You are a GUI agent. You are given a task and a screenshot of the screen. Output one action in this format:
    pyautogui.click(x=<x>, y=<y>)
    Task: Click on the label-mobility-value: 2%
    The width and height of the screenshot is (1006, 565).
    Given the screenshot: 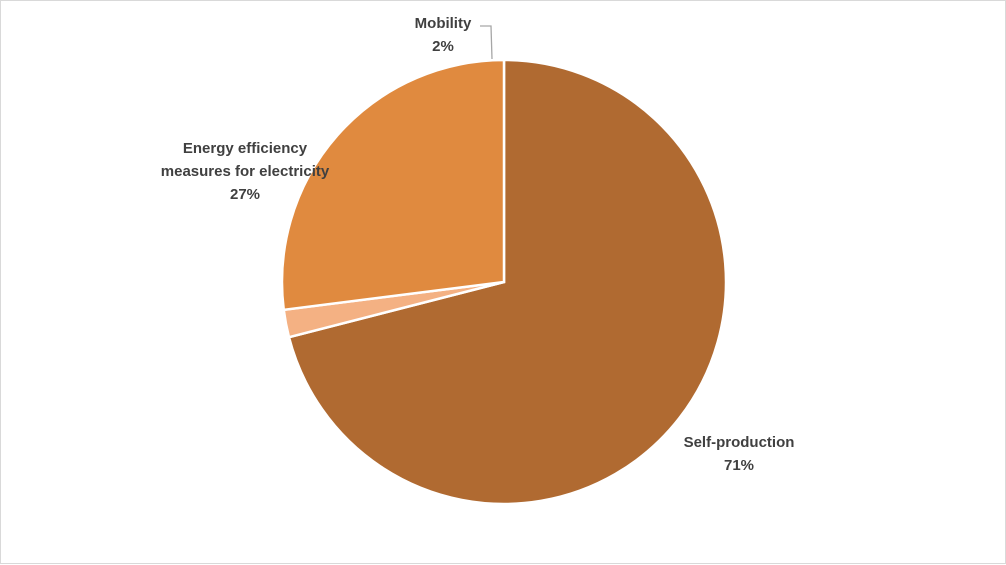 What is the action you would take?
    pyautogui.click(x=443, y=46)
    